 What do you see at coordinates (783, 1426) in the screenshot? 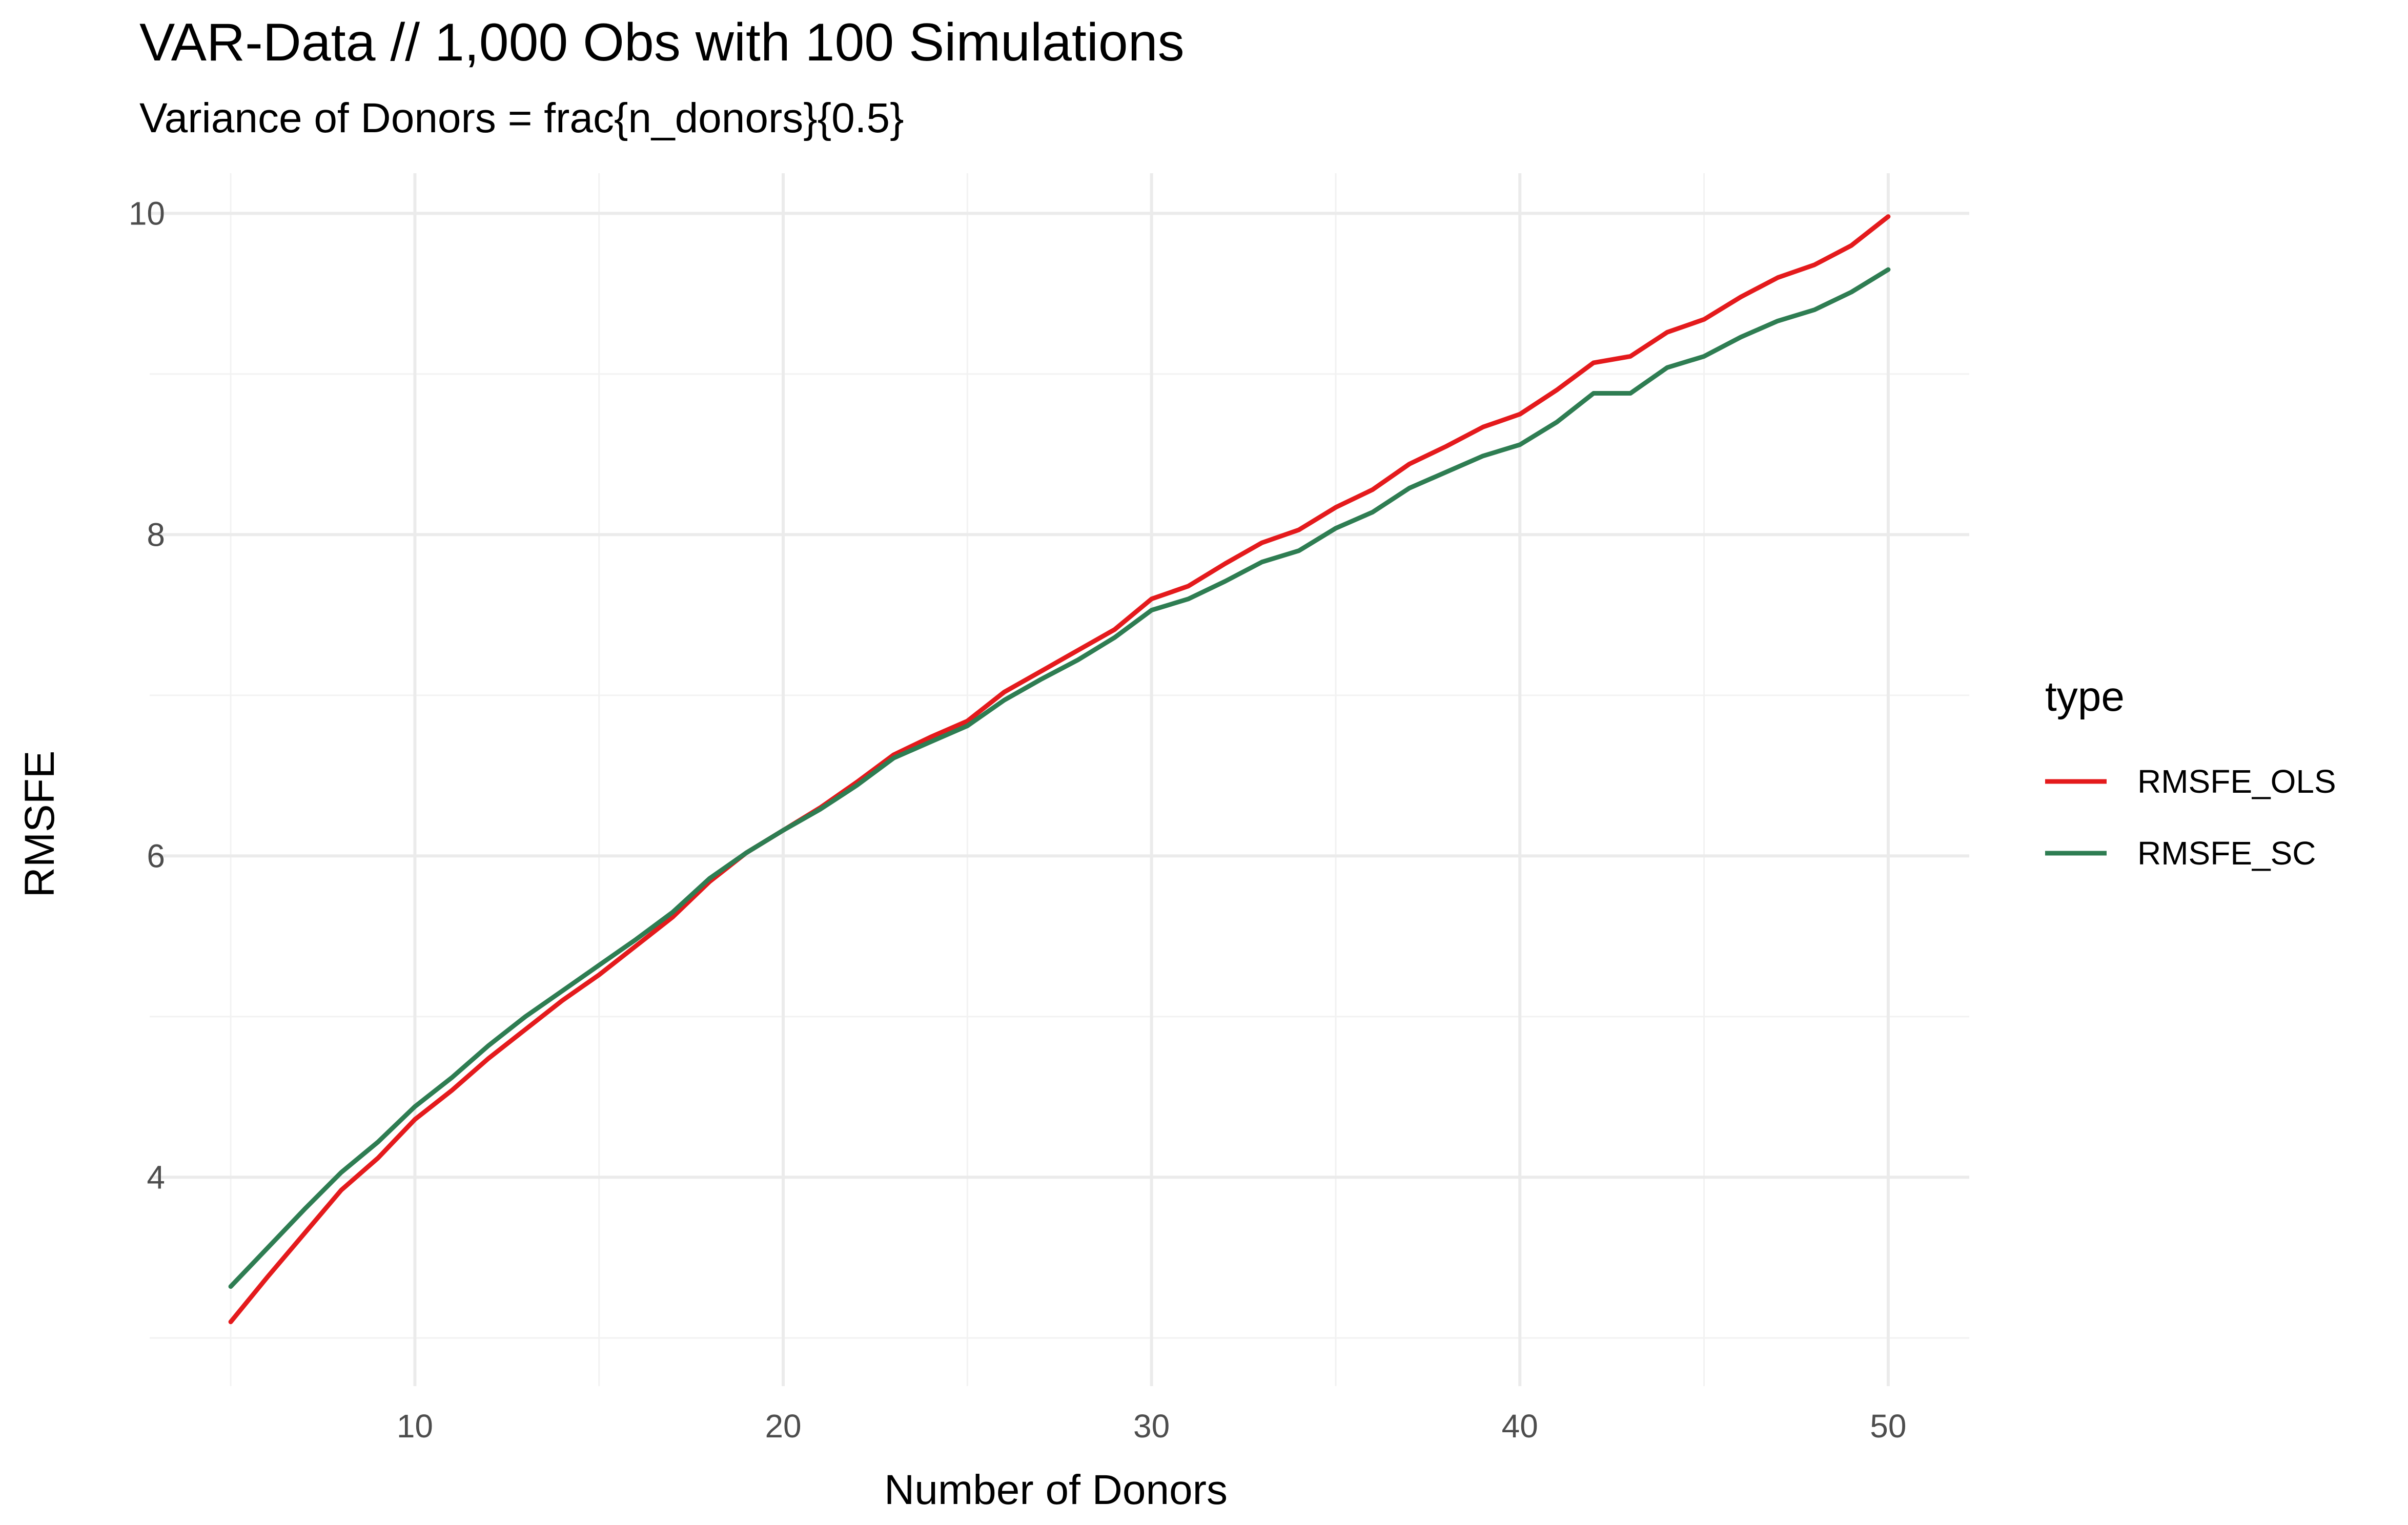
I see `x-tick-label: 20` at bounding box center [783, 1426].